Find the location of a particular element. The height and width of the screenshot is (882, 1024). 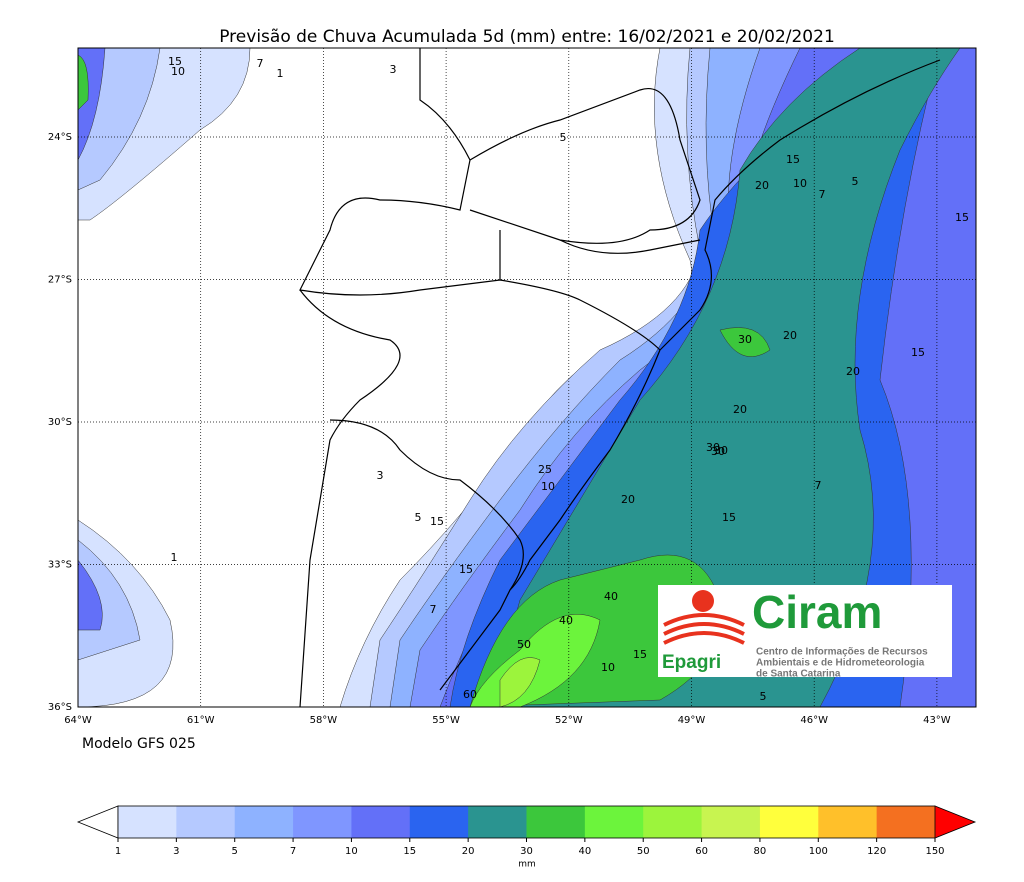

colorbar-tick-label: 100 is located at coordinates (818, 851).